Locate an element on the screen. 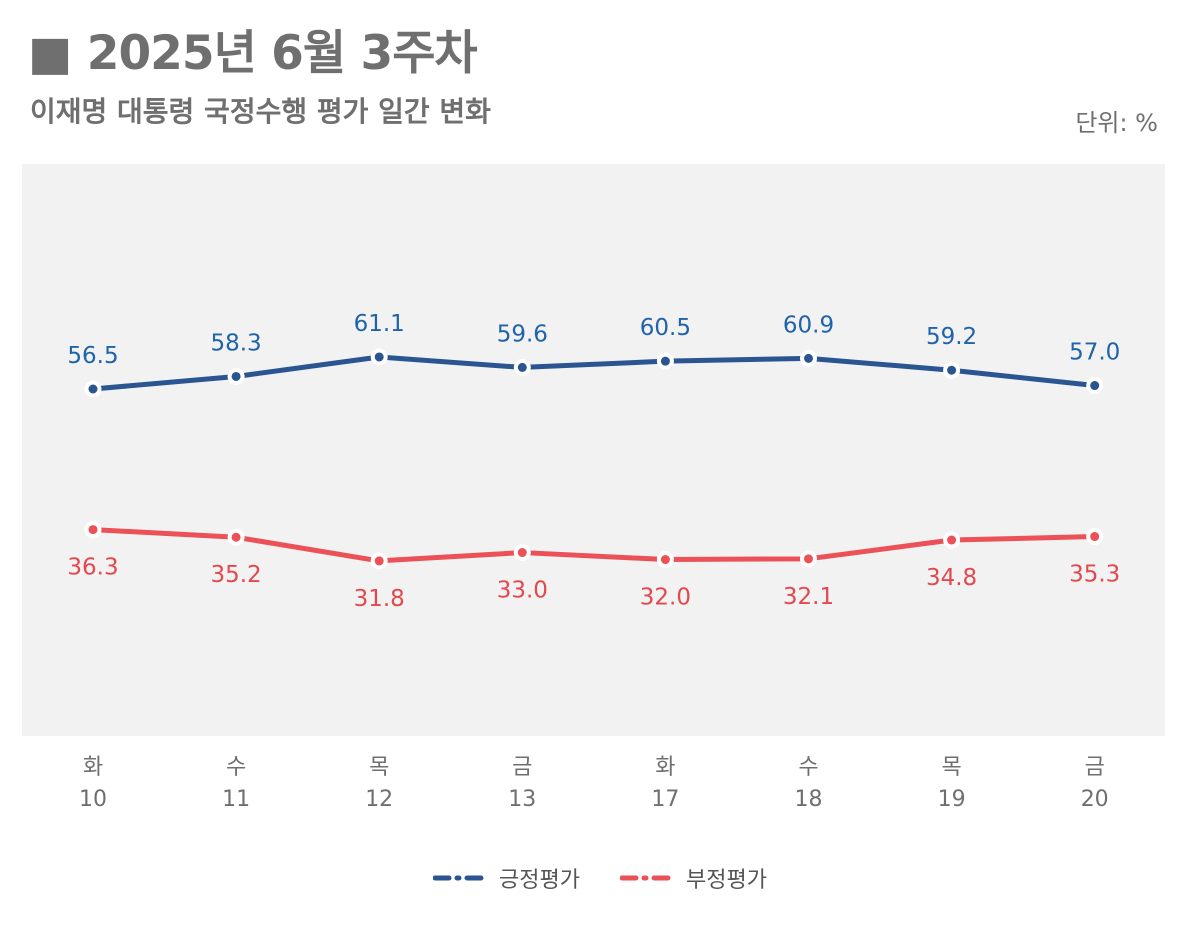 The height and width of the screenshot is (927, 1200). legend: 긍정평가 부정평가 is located at coordinates (600, 878).